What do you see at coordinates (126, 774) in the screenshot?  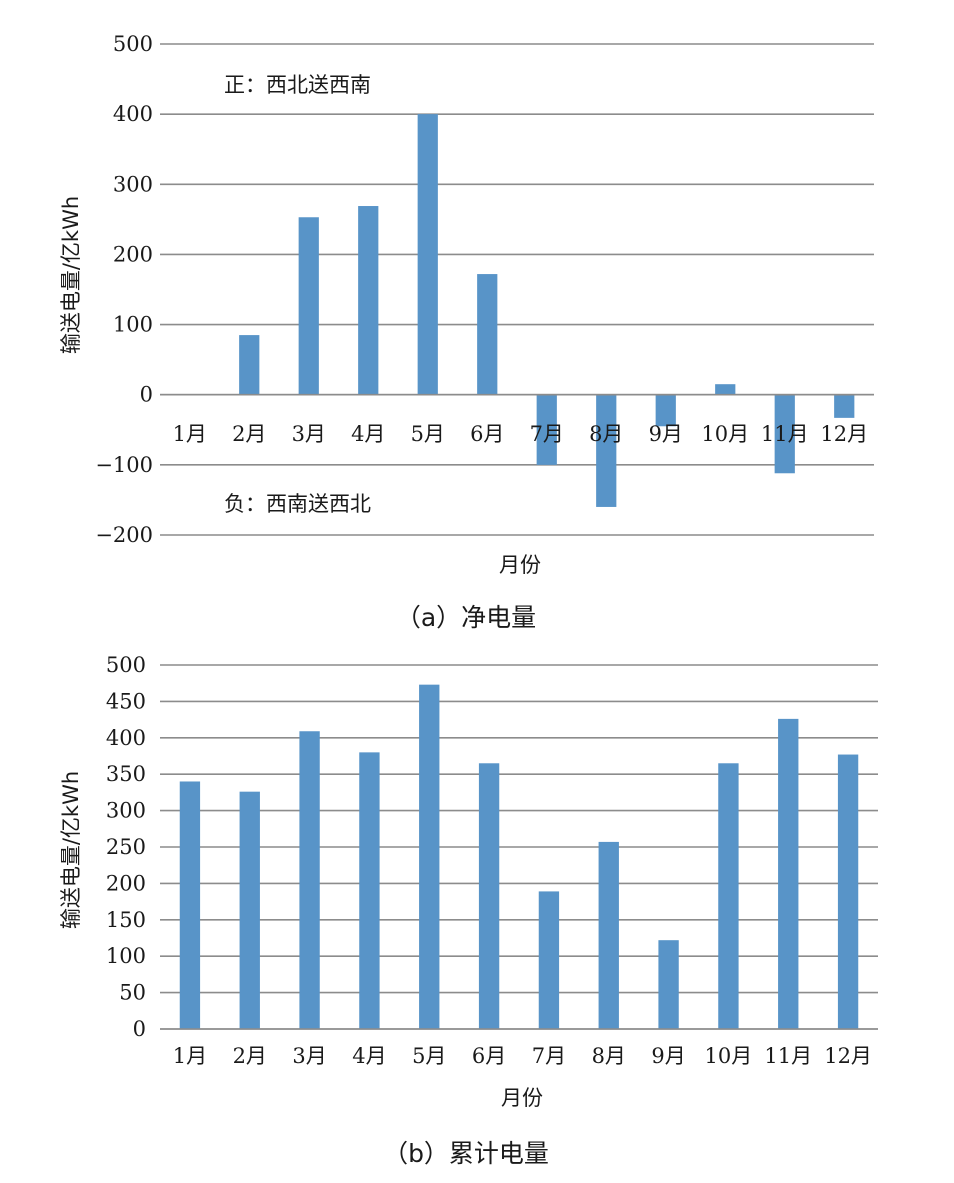 I see `y-tick-label: 350` at bounding box center [126, 774].